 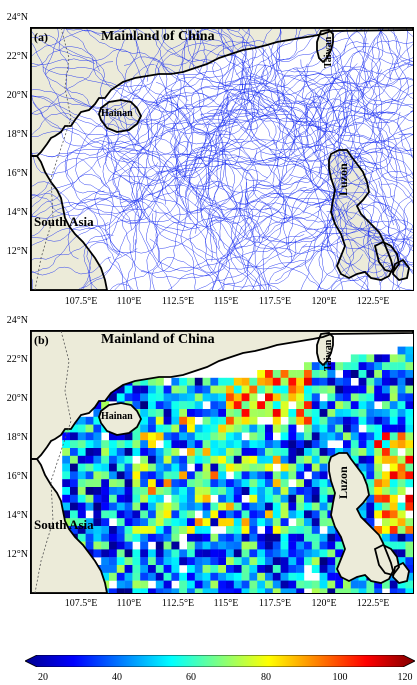 What do you see at coordinates (226, 603) in the screenshot?
I see `x-tick: 115°E` at bounding box center [226, 603].